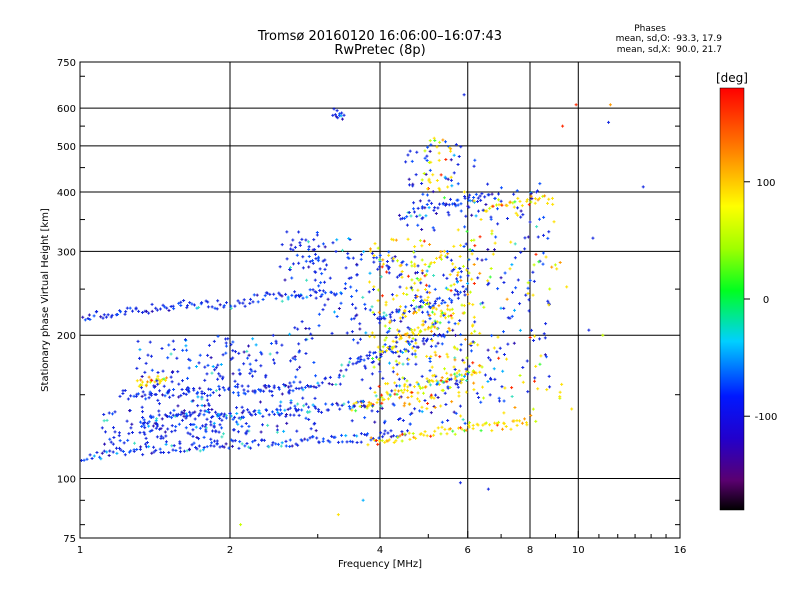 This screenshot has height=600, width=800. What do you see at coordinates (66, 193) in the screenshot?
I see `y-tick-label: 400` at bounding box center [66, 193].